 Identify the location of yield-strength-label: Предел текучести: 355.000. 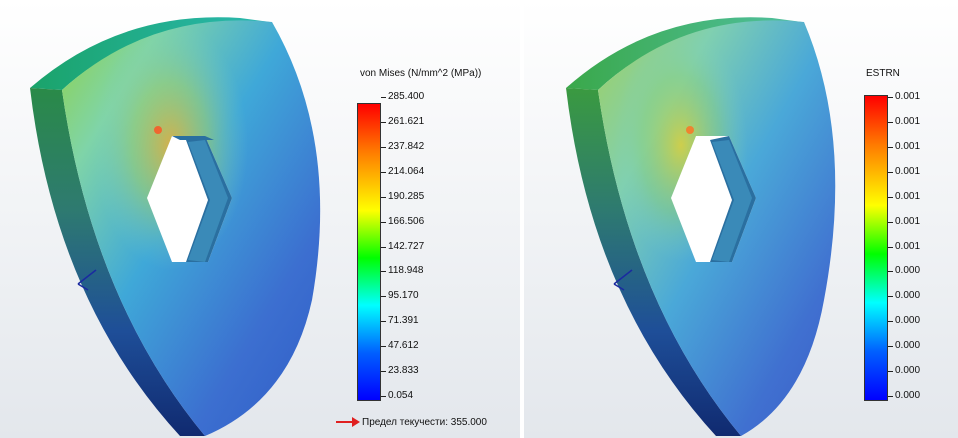
(424, 422).